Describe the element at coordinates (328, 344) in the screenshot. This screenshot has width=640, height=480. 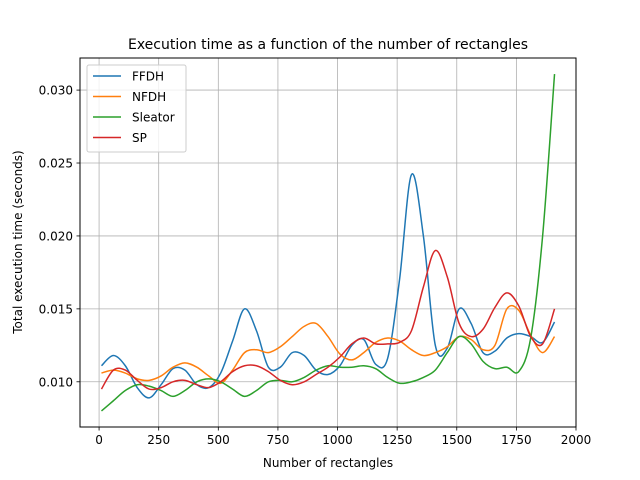
I see `series-line-nfdh` at that location.